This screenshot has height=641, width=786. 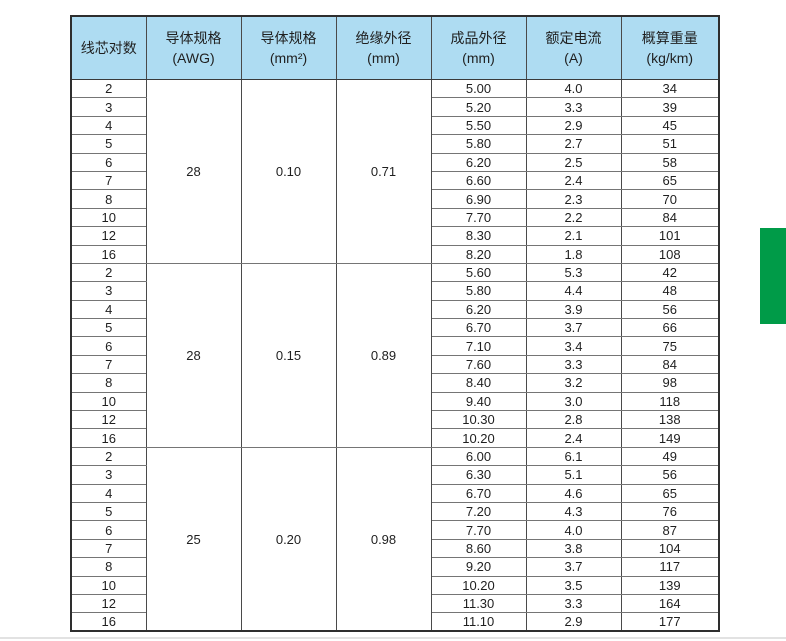 What do you see at coordinates (108, 364) in the screenshot?
I see `pairs-cell: 7` at bounding box center [108, 364].